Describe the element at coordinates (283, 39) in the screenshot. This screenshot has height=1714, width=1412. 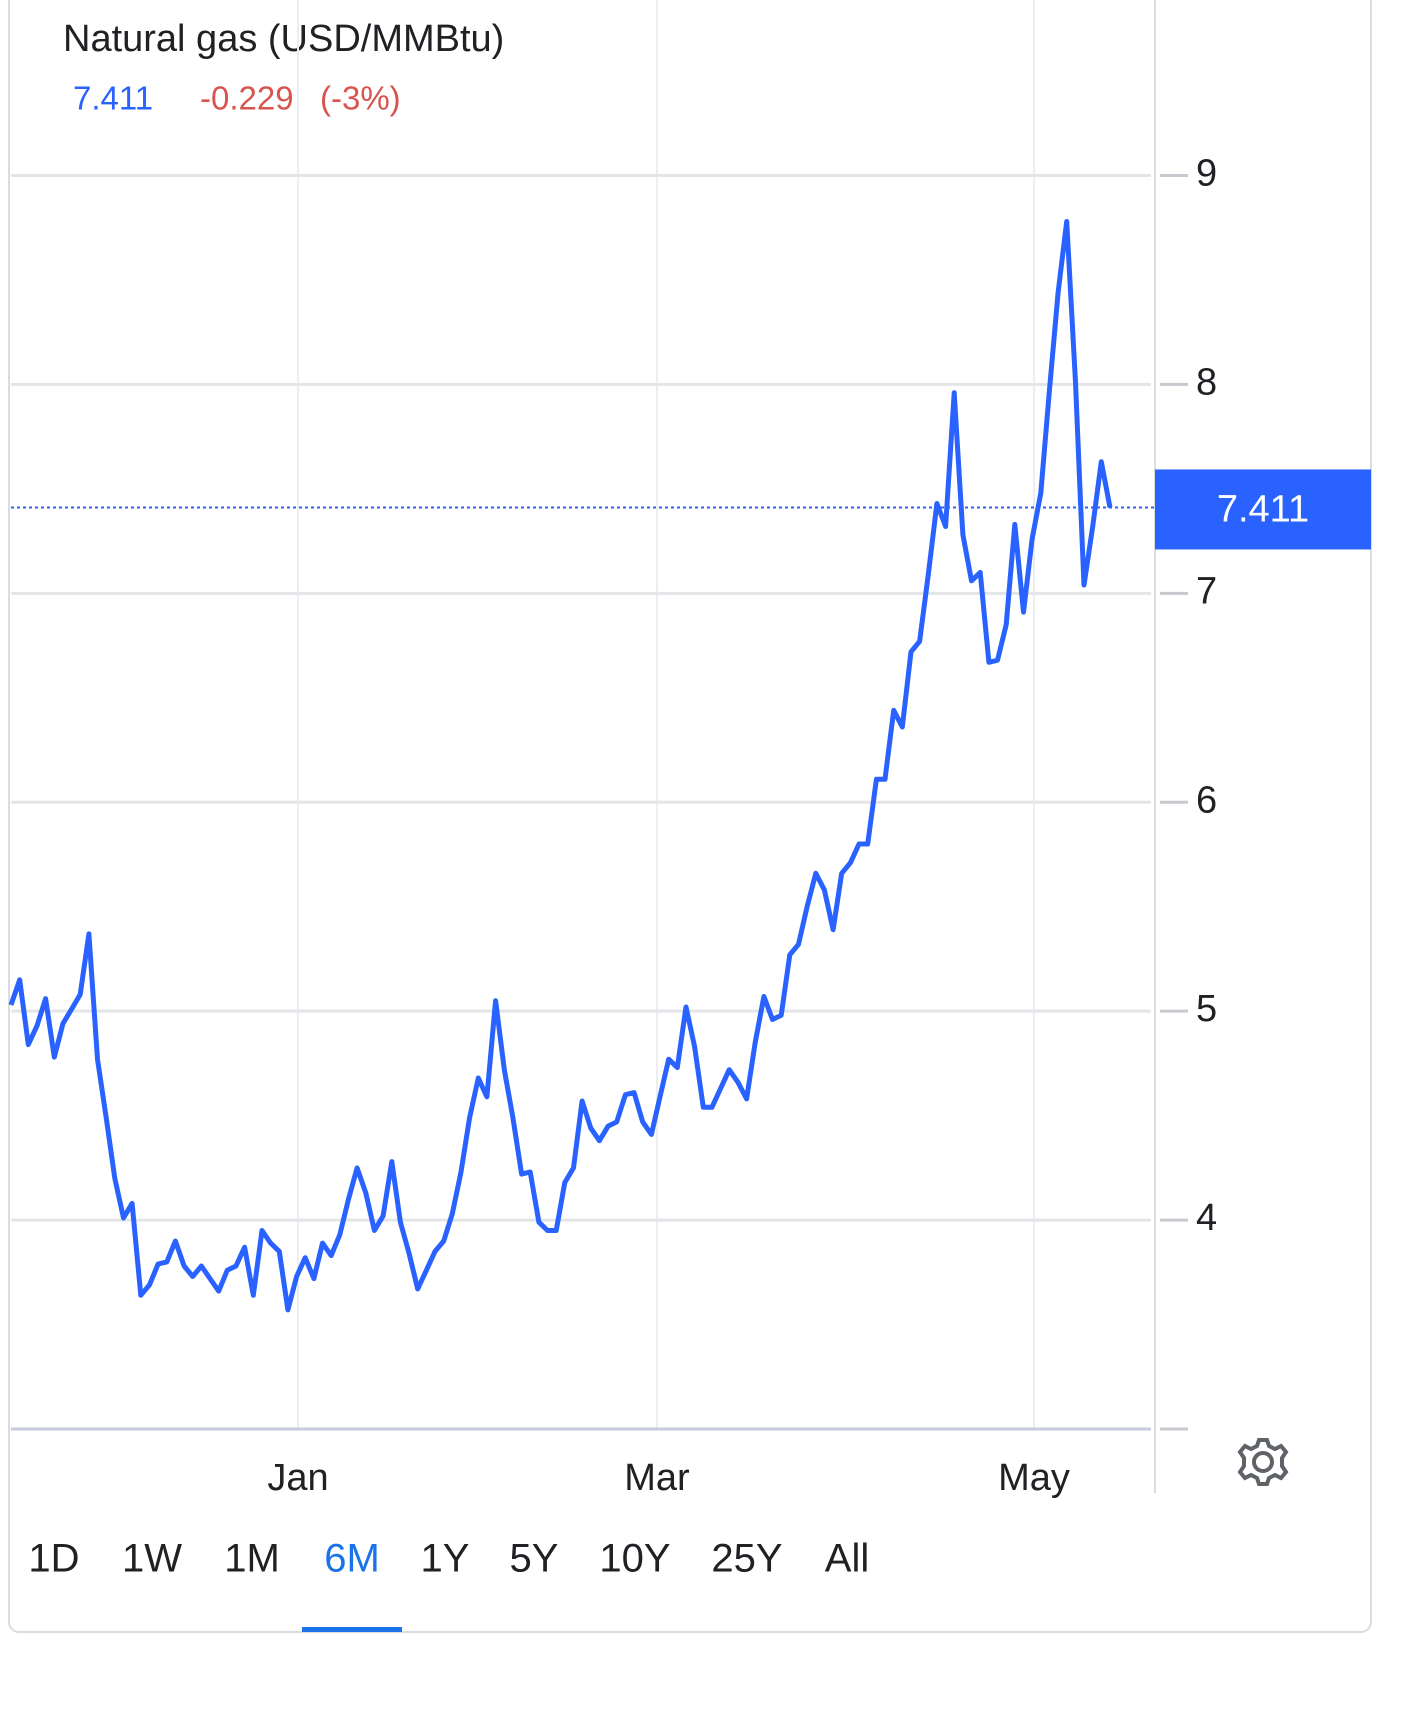
I see `chart-title: Natural gas (USD/MMBtu)` at that location.